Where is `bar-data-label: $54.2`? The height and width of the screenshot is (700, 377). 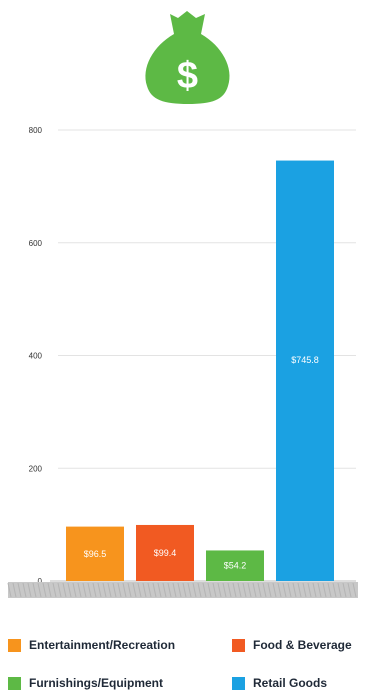
bar-data-label: $54.2 is located at coordinates (235, 566).